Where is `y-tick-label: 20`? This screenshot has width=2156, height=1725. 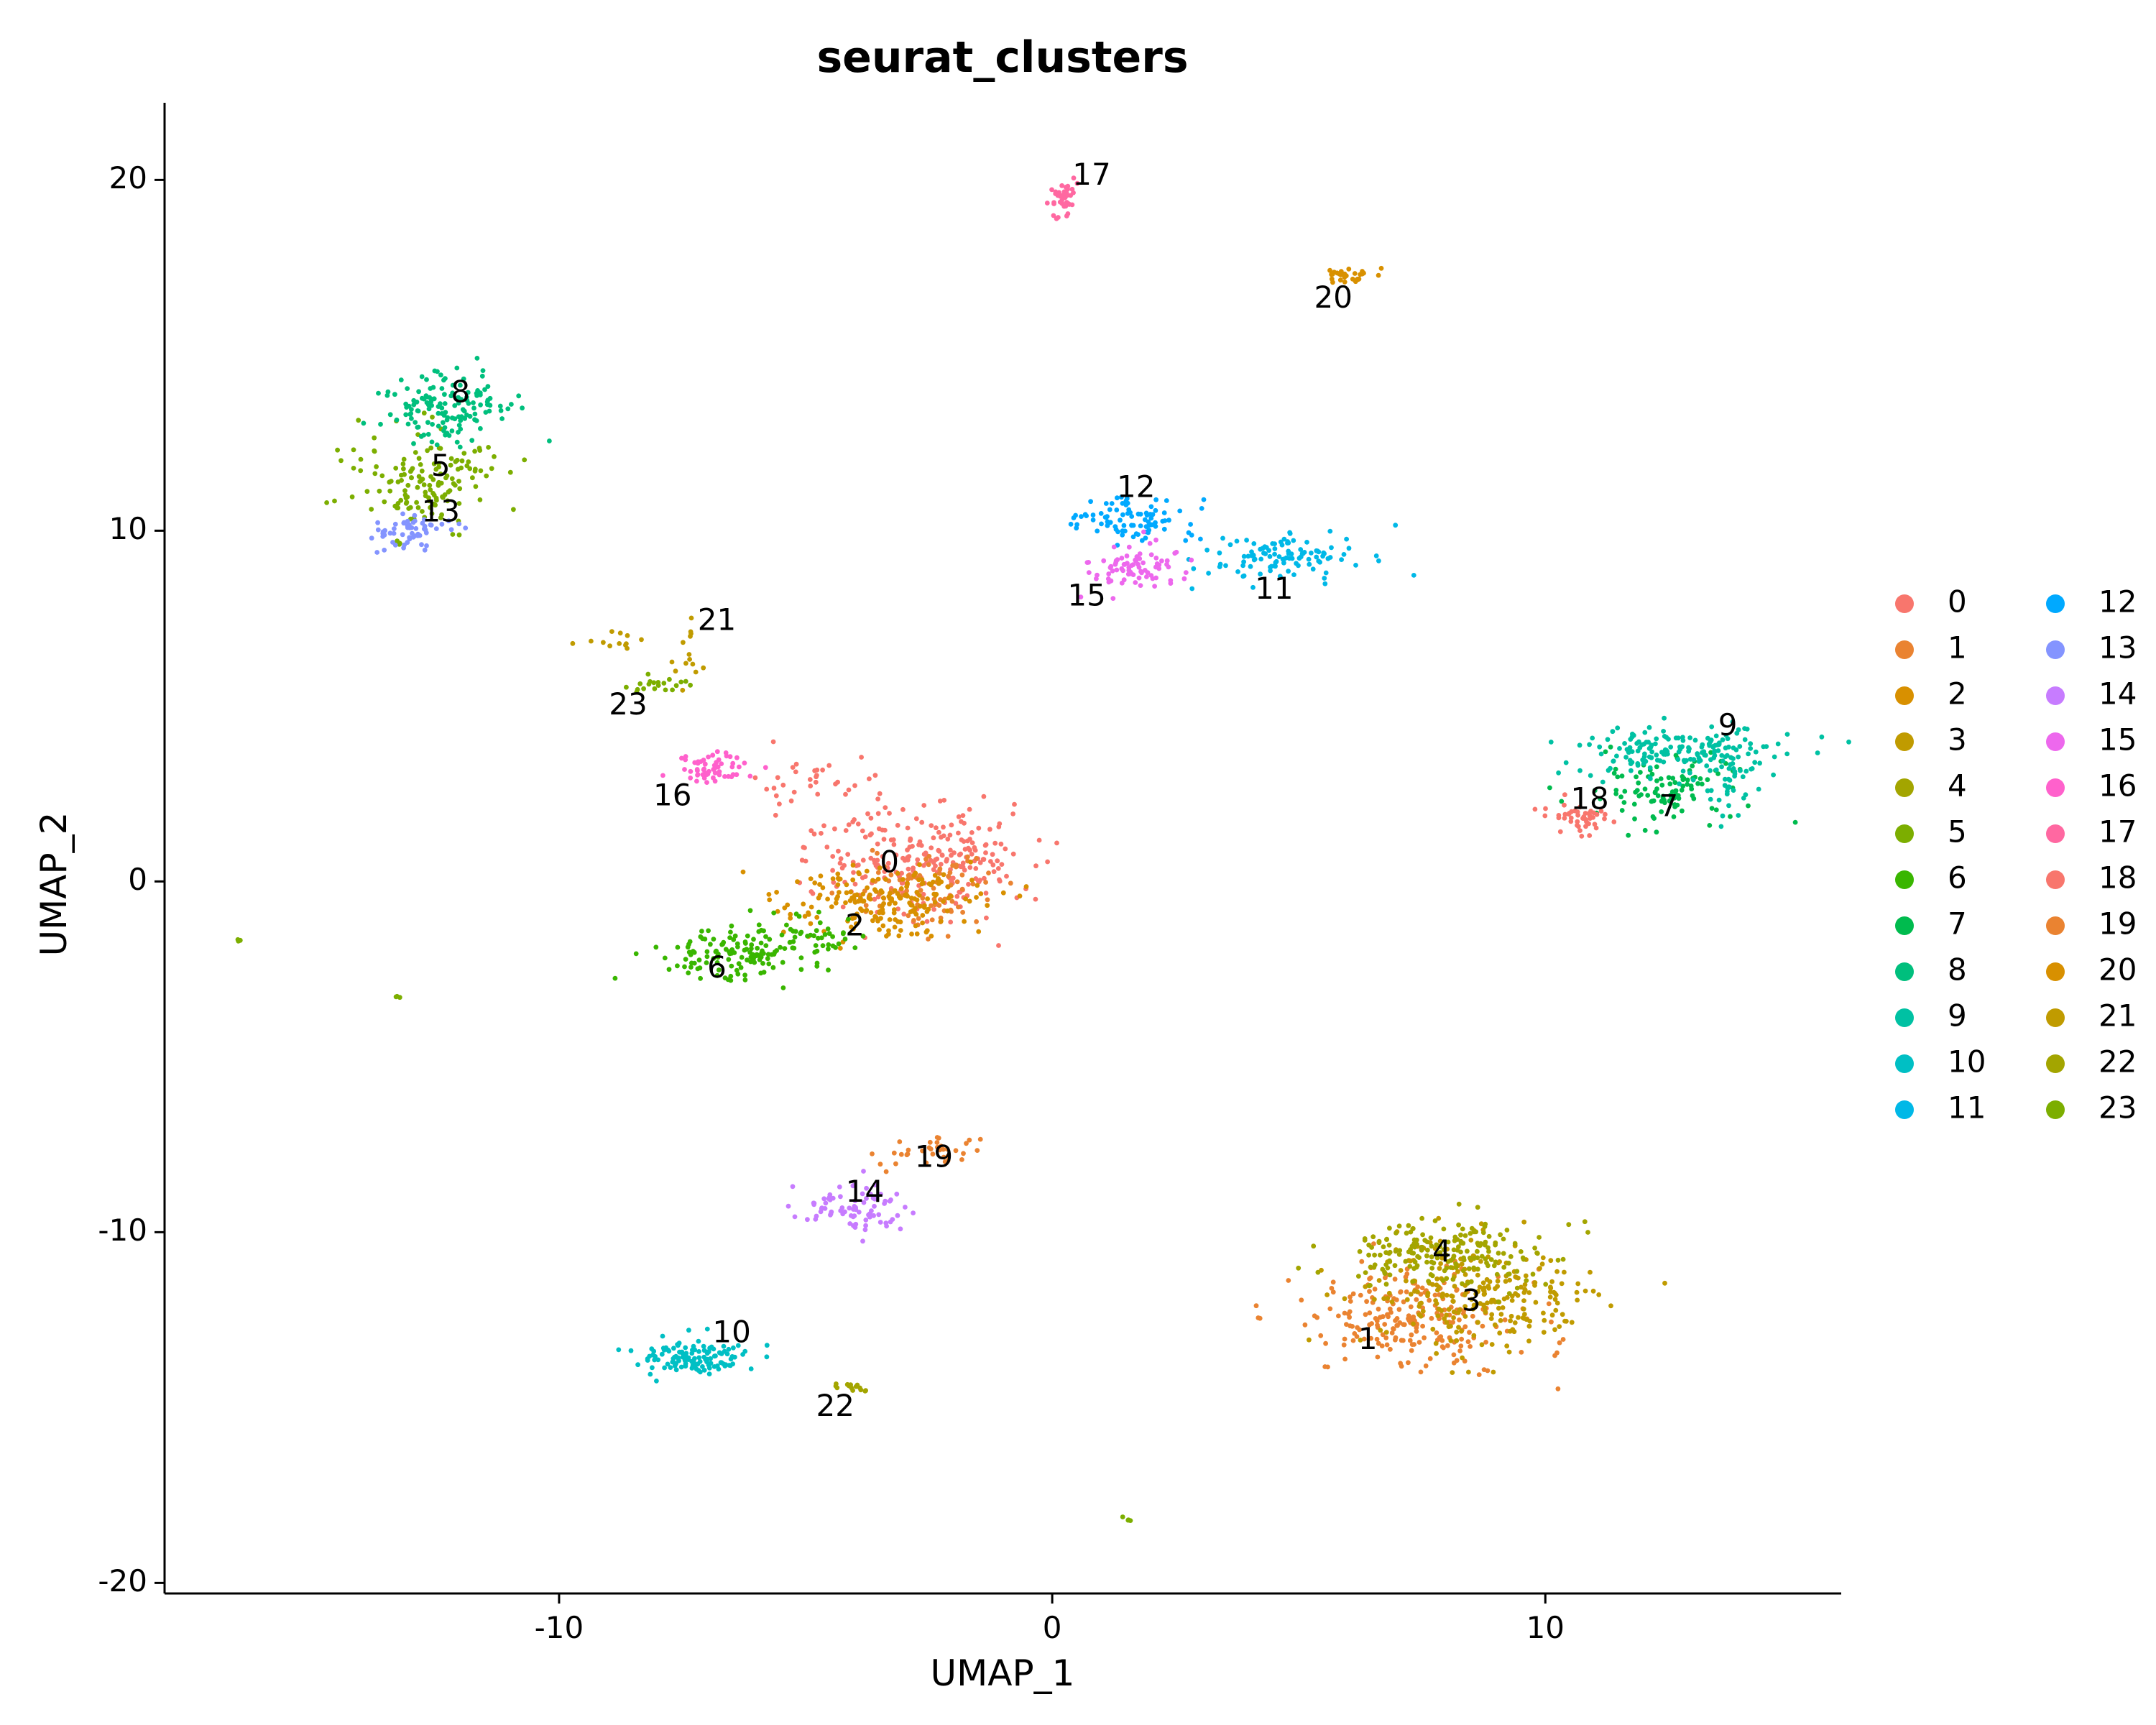 y-tick-label: 20 is located at coordinates (128, 178).